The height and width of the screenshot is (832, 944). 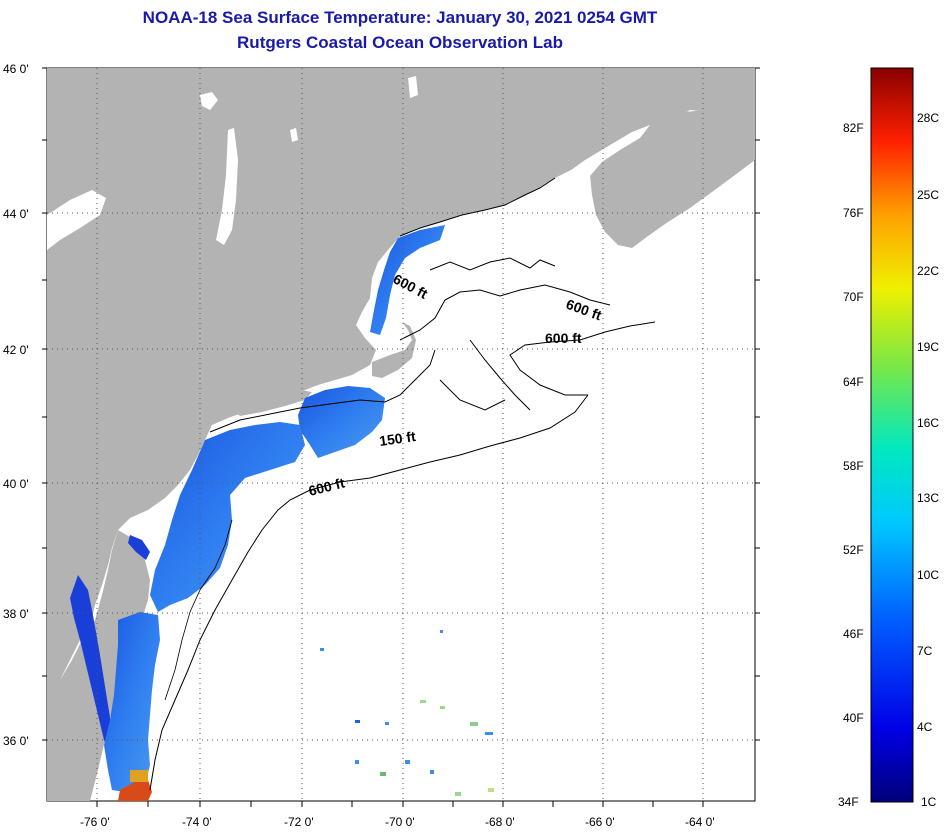 I want to click on contour-150ft, so click(x=322, y=391).